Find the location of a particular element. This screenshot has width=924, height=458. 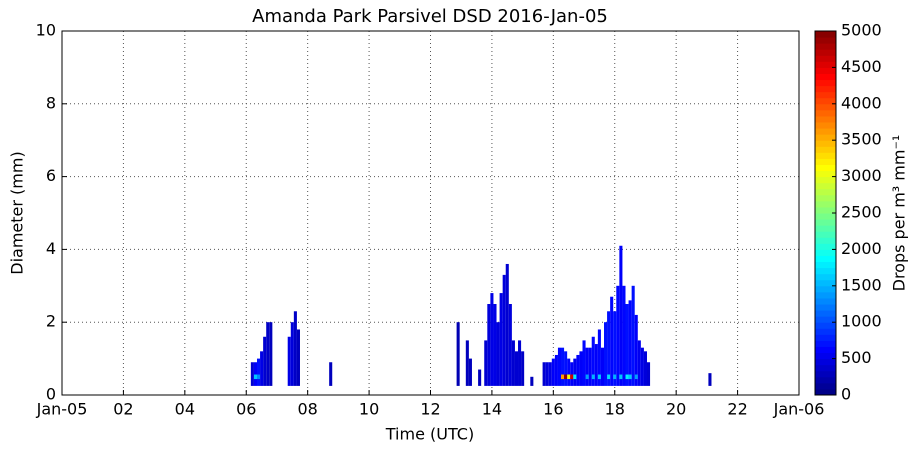

x-tick-label: 14 is located at coordinates (492, 409).